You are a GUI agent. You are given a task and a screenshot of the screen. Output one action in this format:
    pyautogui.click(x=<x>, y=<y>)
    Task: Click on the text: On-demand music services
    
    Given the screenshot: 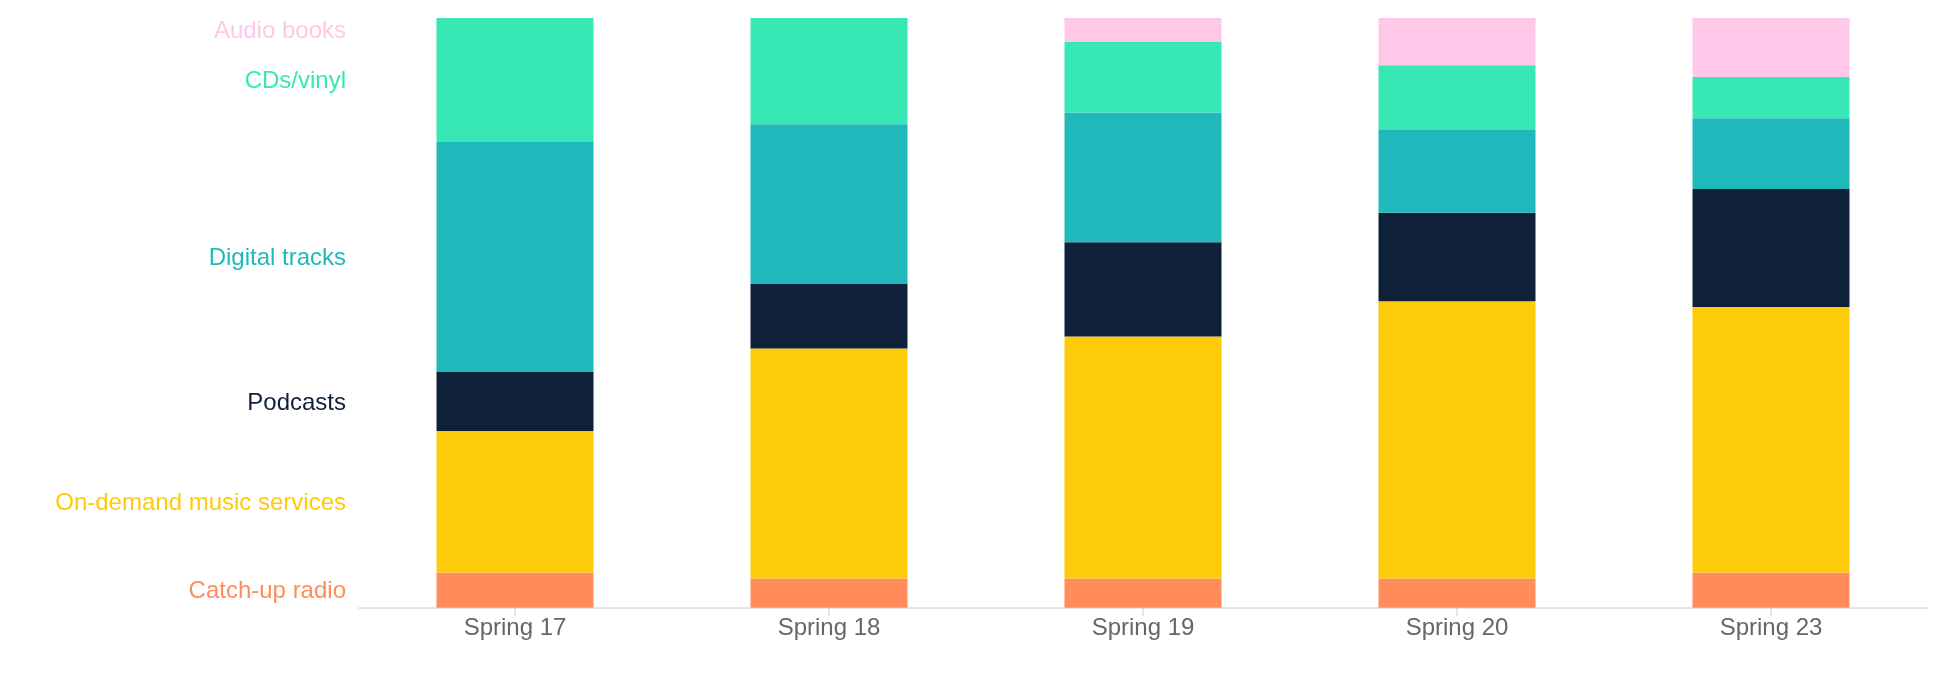 What is the action you would take?
    pyautogui.click(x=200, y=501)
    